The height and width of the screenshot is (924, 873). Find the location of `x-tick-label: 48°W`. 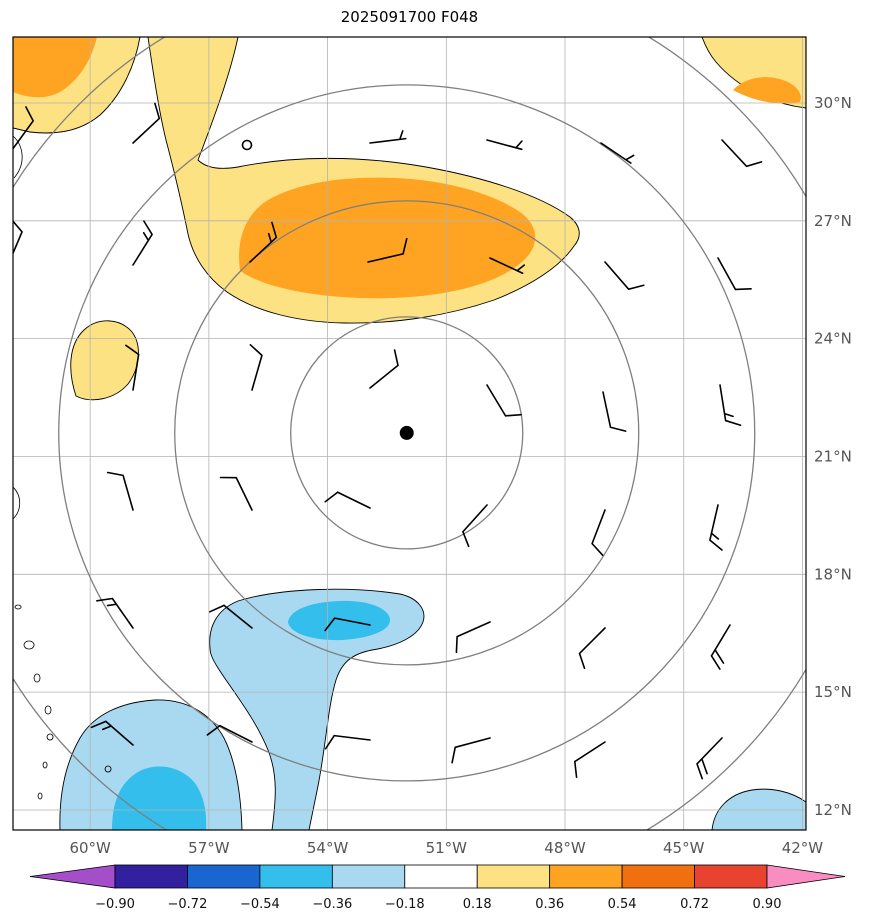

x-tick-label: 48°W is located at coordinates (565, 848).